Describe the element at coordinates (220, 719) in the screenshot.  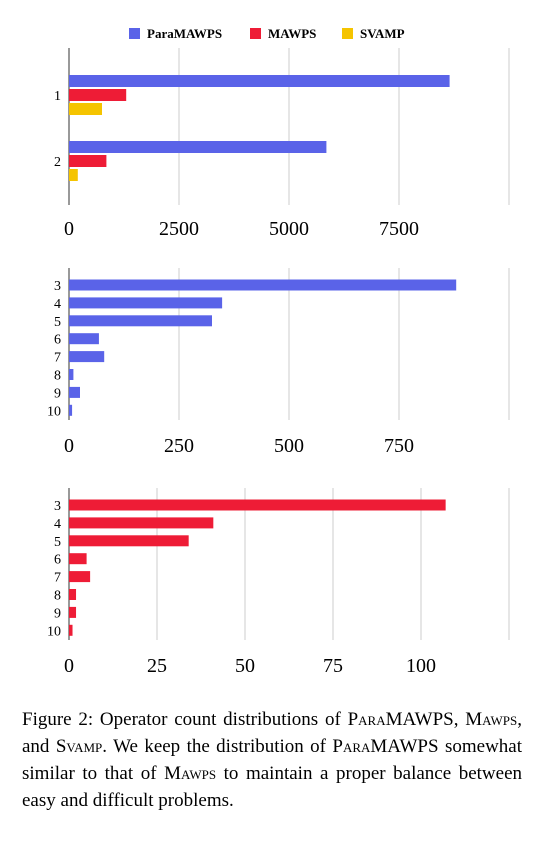
I see `caption-text: Operator count distributions of` at that location.